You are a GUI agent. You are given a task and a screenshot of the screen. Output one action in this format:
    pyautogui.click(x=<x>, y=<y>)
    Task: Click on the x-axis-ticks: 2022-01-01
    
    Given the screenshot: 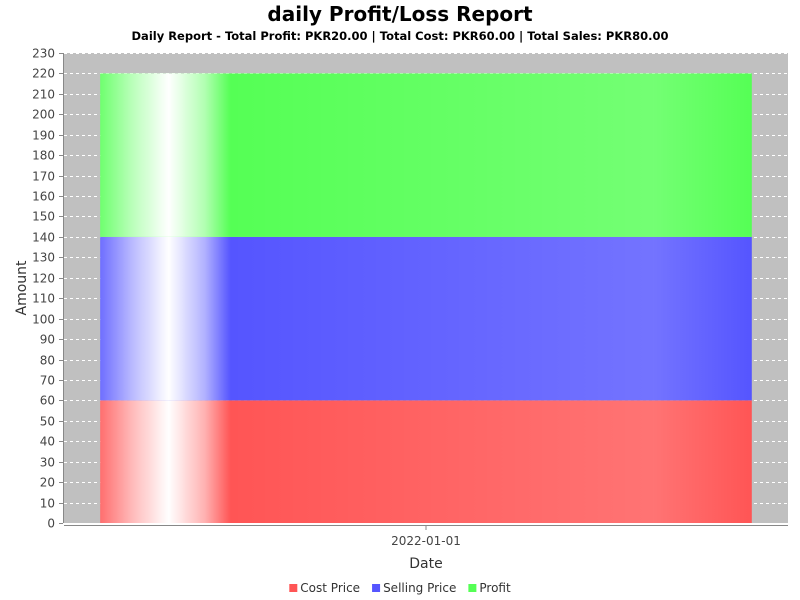 What is the action you would take?
    pyautogui.click(x=426, y=537)
    